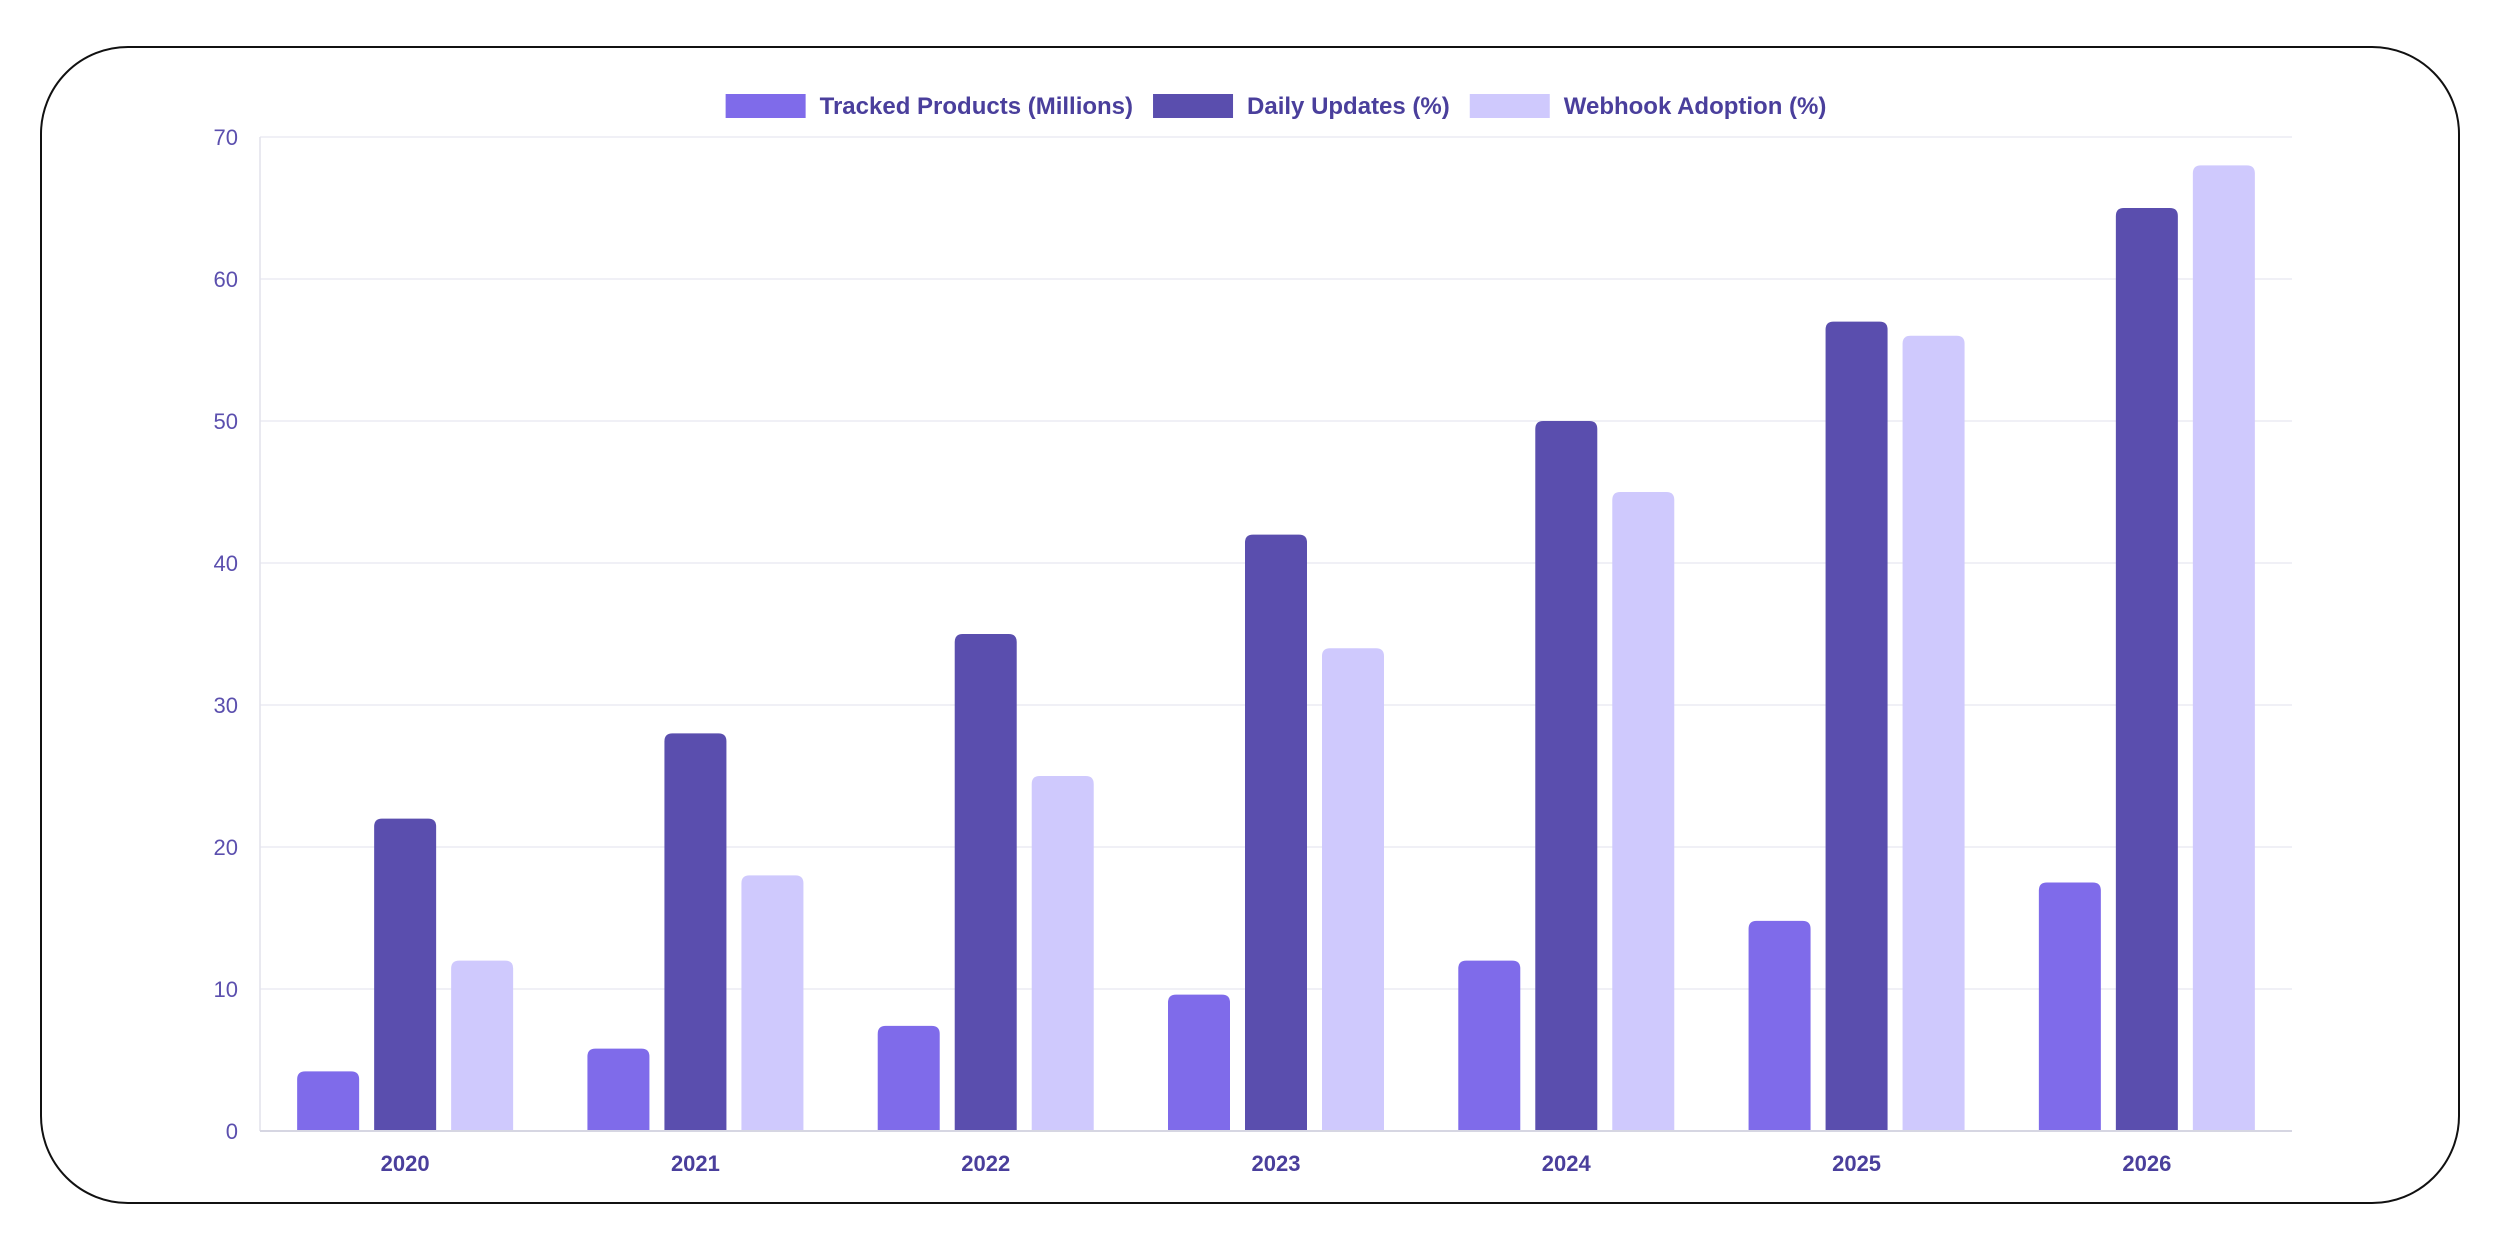 The width and height of the screenshot is (2497, 1240). I want to click on x-tick-label: 2024, so click(1567, 1163).